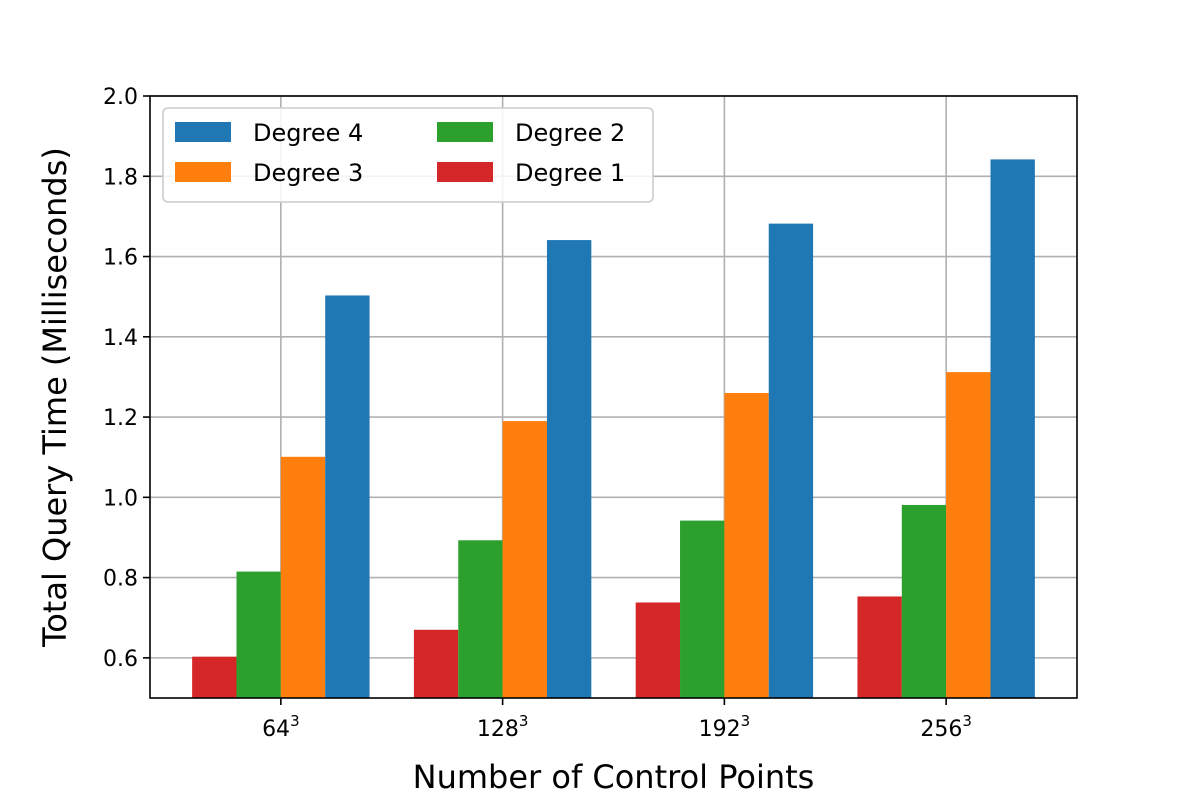 This screenshot has height=798, width=1196. I want to click on legend-box, so click(408, 155).